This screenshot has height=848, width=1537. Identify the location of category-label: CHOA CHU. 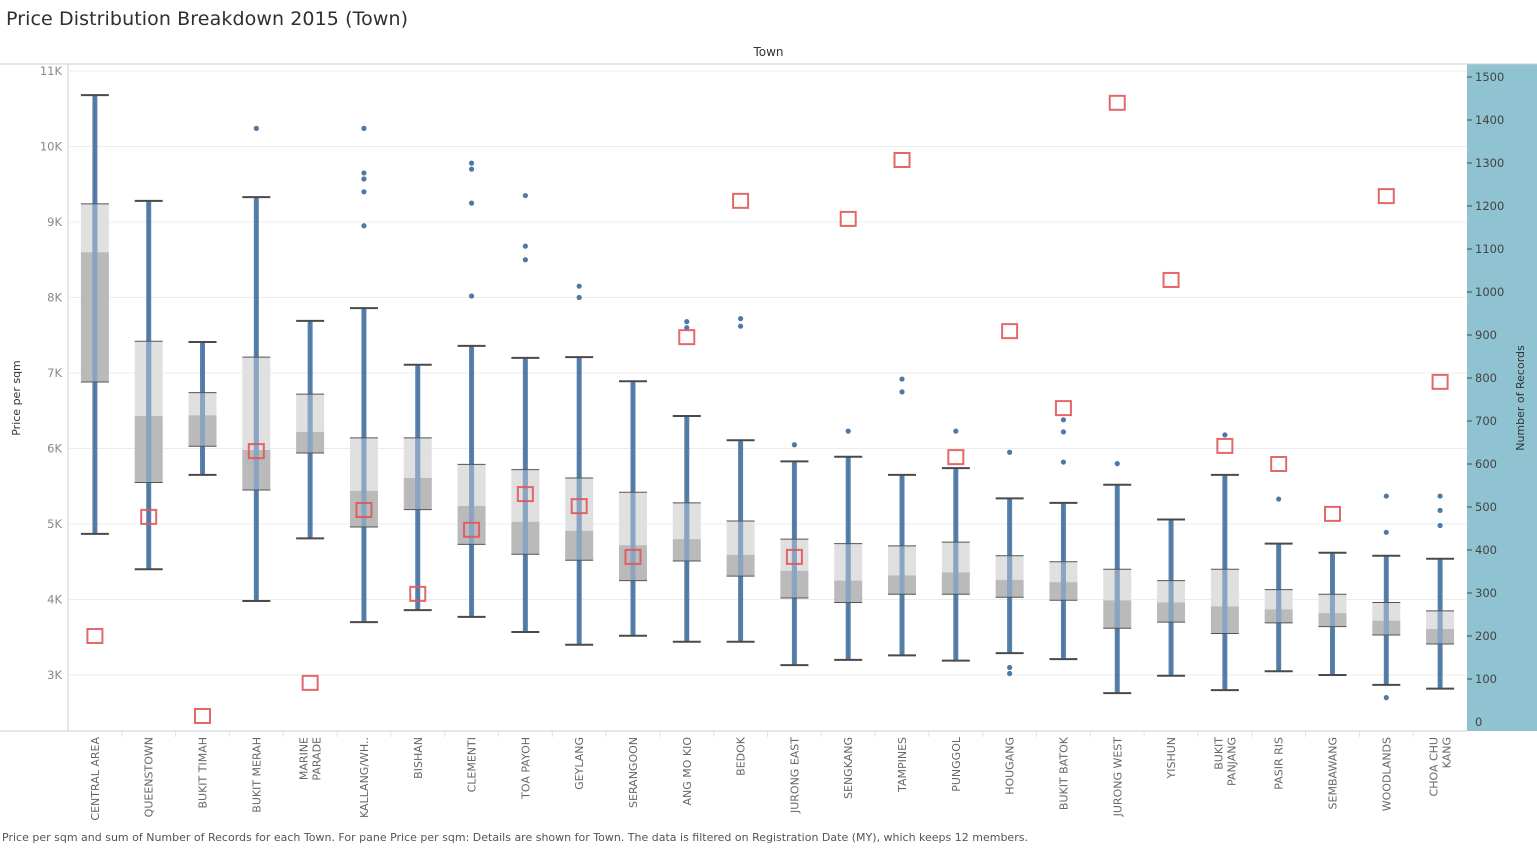
(1434, 766).